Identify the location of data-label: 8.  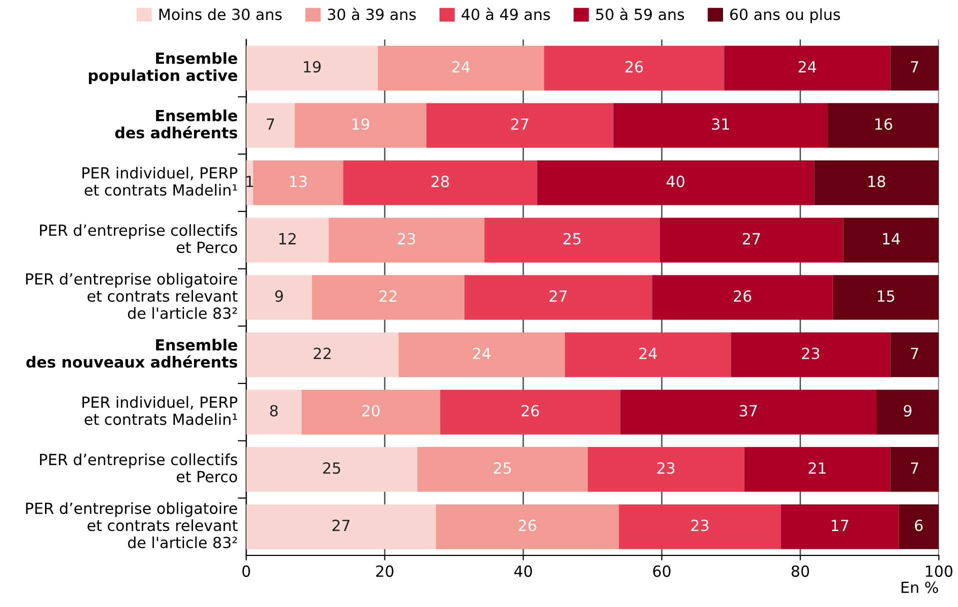
(274, 410).